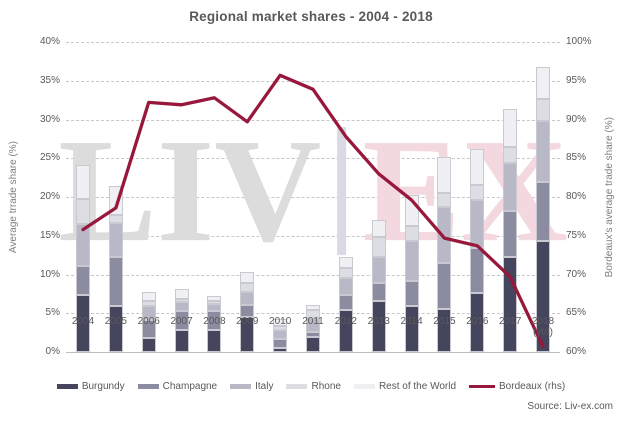  What do you see at coordinates (378, 228) in the screenshot?
I see `bar-segment-rest-of-the-world-2013` at bounding box center [378, 228].